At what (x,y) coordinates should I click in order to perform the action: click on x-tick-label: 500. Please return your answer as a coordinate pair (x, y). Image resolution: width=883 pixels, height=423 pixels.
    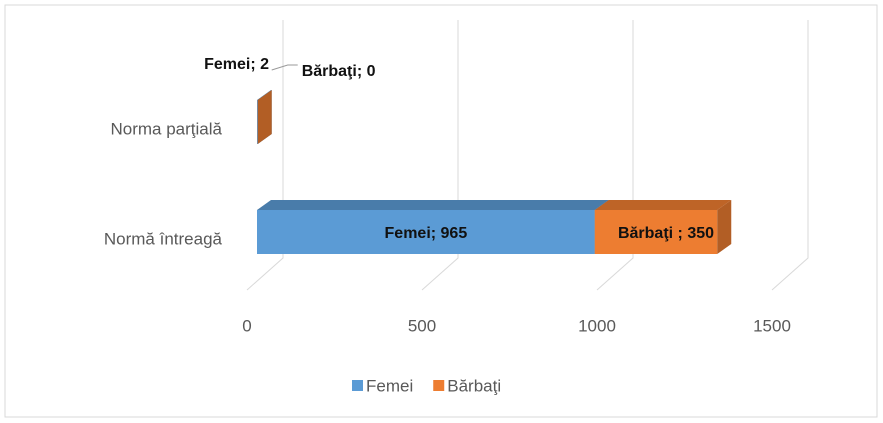
    Looking at the image, I should click on (422, 325).